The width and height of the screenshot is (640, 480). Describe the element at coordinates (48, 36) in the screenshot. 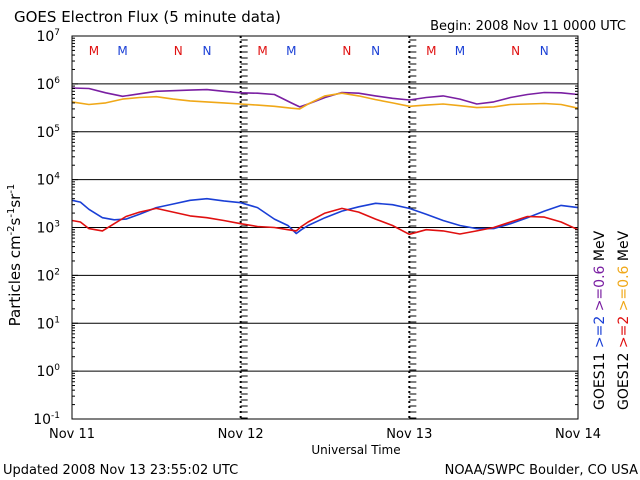

I see `y-tick-label: 107` at that location.